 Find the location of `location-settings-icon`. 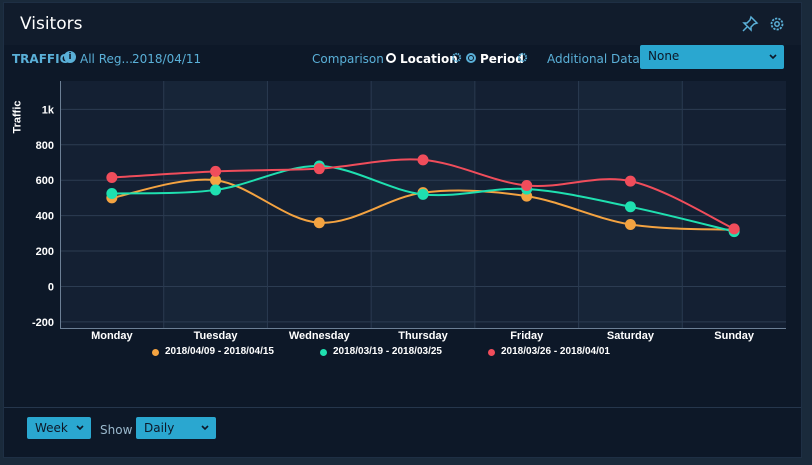

location-settings-icon is located at coordinates (456, 57).